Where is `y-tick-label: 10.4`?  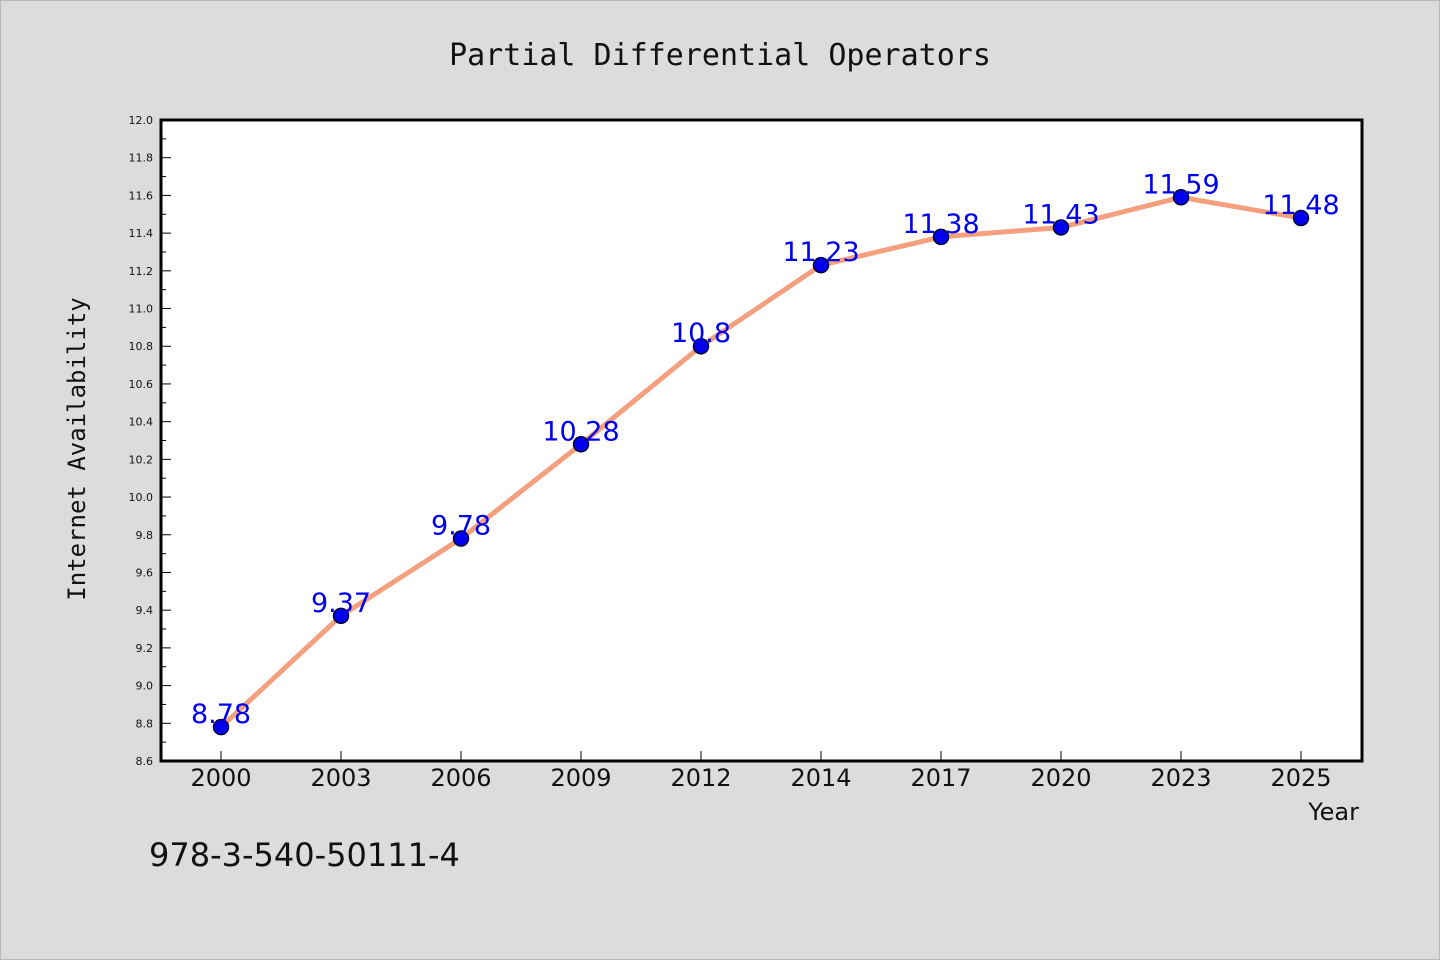 y-tick-label: 10.4 is located at coordinates (141, 422).